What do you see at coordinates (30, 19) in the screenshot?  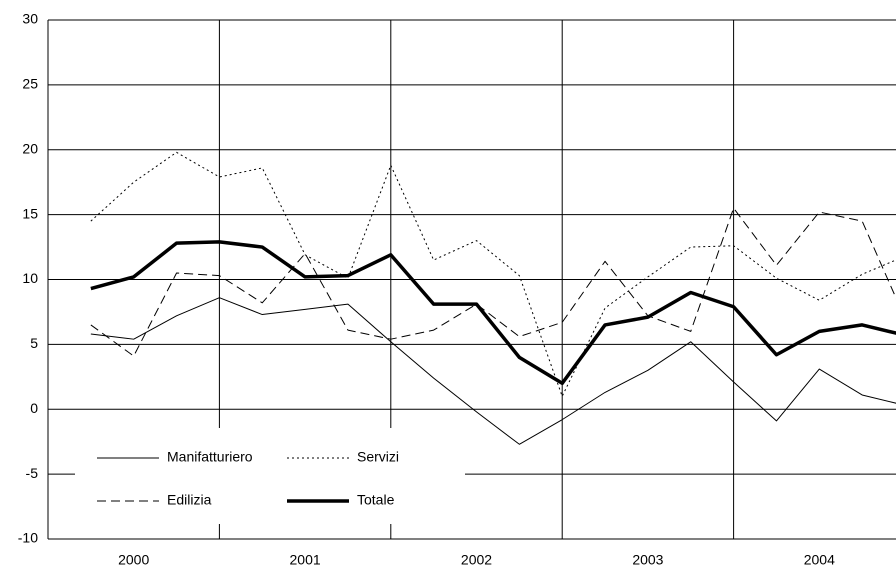 I see `y-tick-label: 30` at bounding box center [30, 19].